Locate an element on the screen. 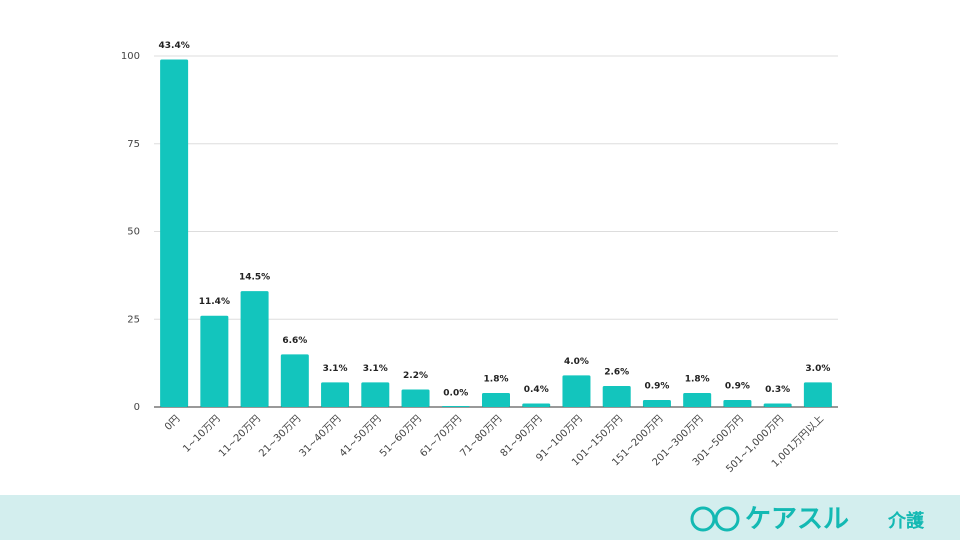 The height and width of the screenshot is (544, 960). data-label: 3.0% is located at coordinates (817, 369).